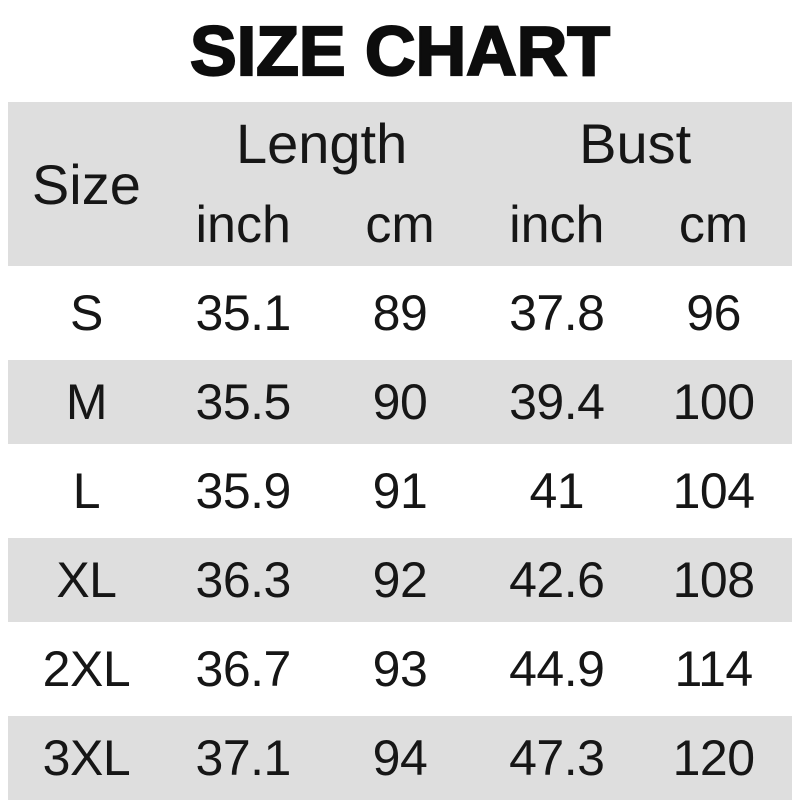 The width and height of the screenshot is (800, 800). What do you see at coordinates (86, 669) in the screenshot?
I see `size-cell: 2XL` at bounding box center [86, 669].